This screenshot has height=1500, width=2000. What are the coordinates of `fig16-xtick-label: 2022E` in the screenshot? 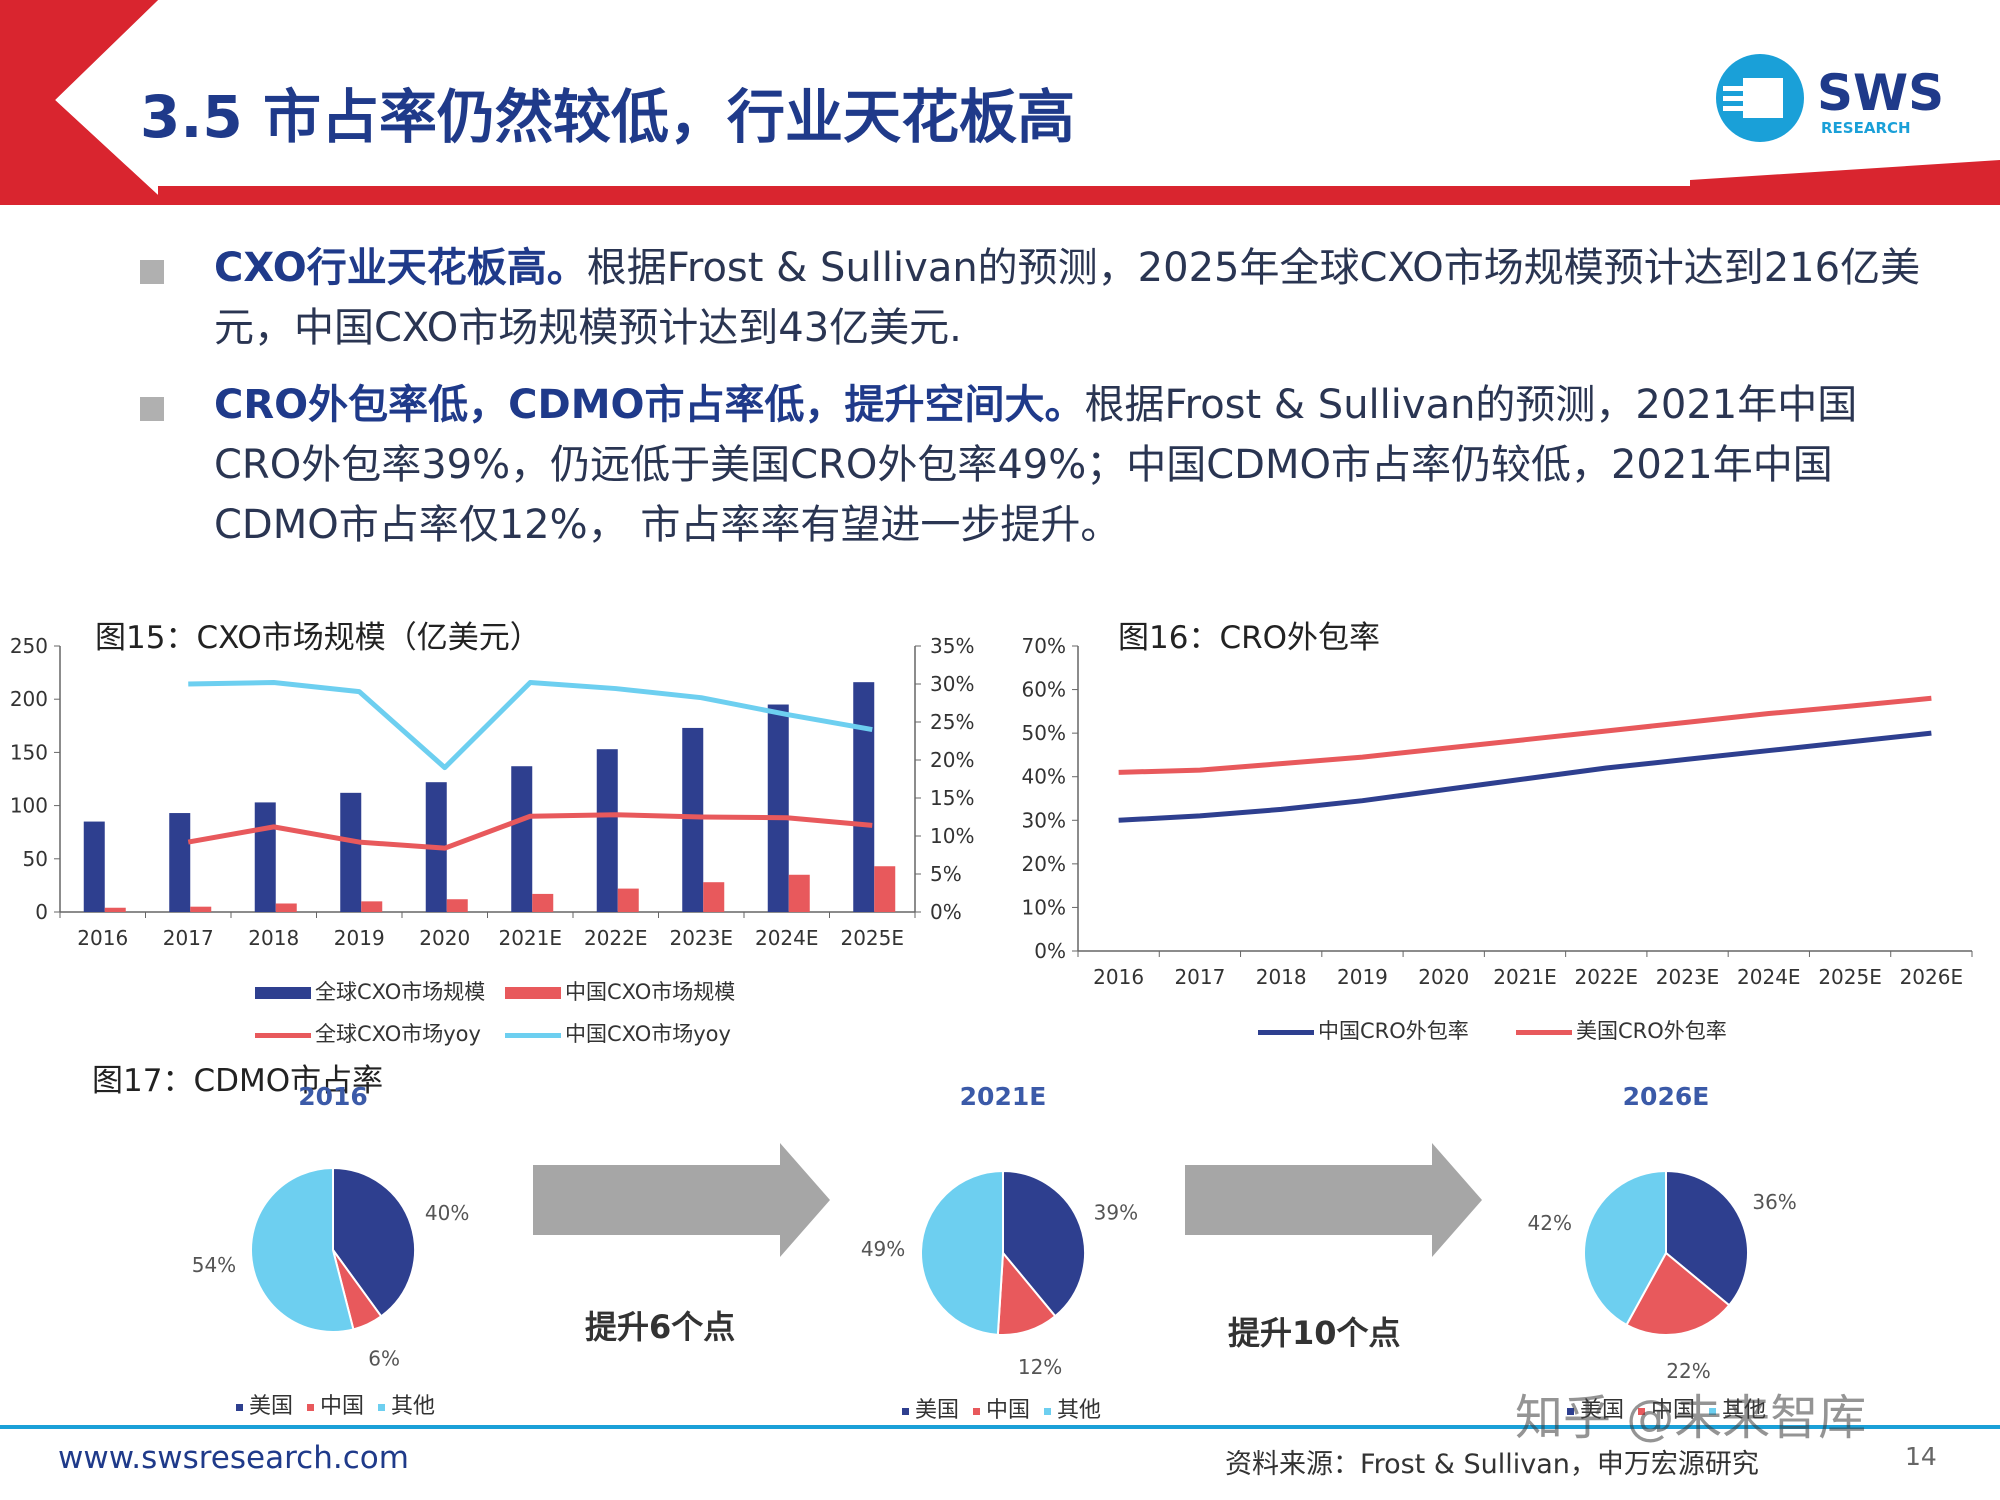 It's located at (1606, 977).